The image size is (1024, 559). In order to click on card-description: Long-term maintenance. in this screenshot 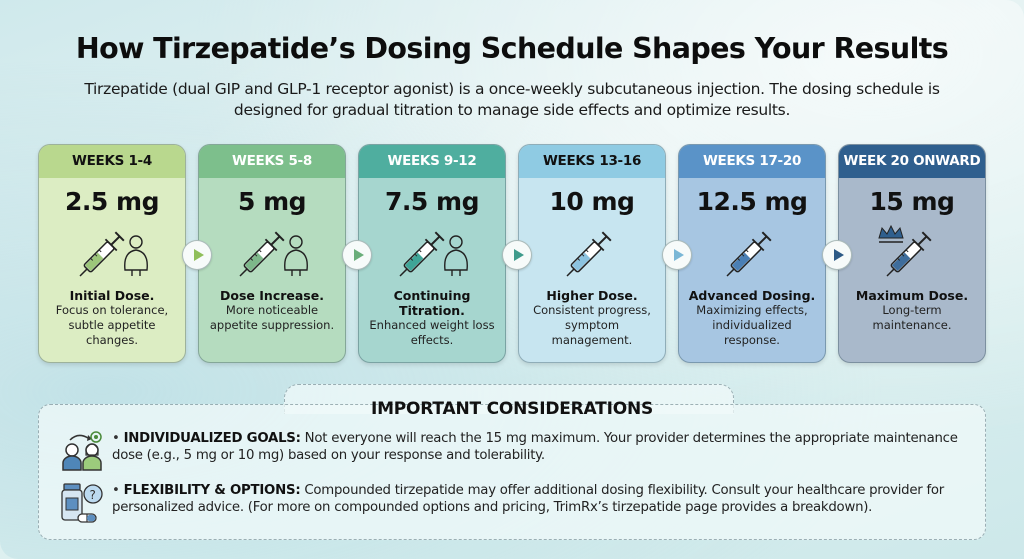, I will do `click(912, 317)`.